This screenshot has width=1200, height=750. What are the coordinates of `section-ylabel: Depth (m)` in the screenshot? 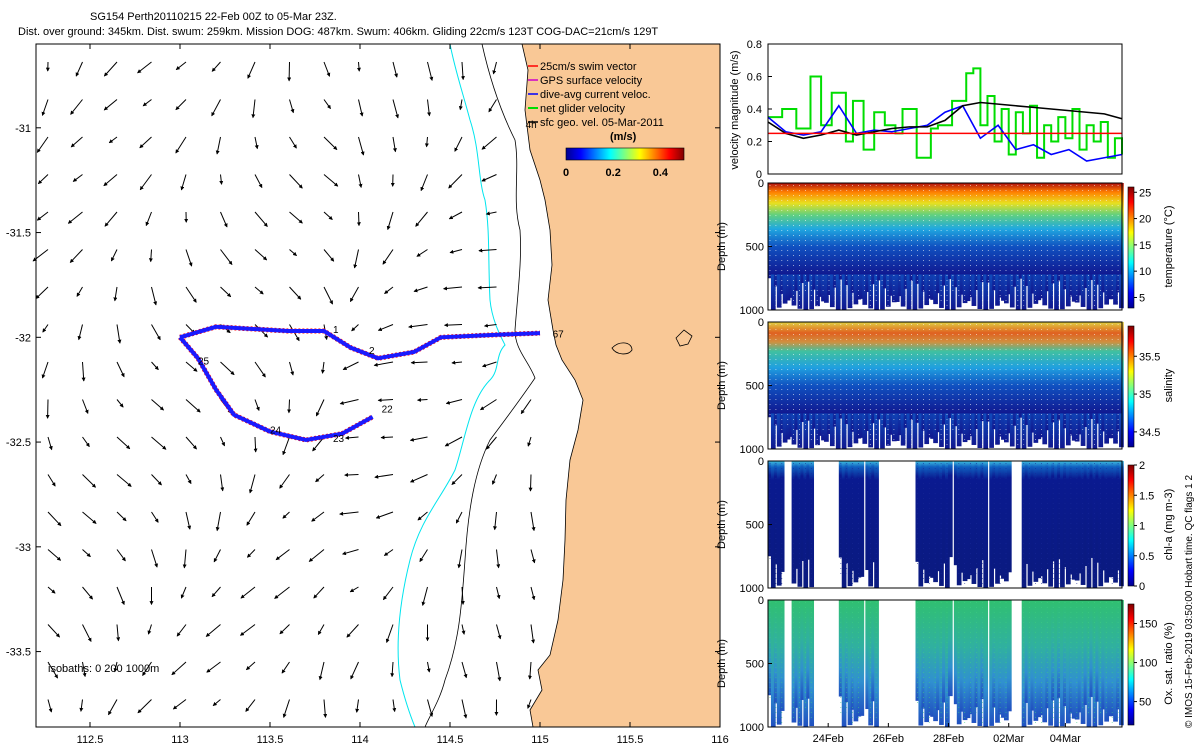 It's located at (722, 385).